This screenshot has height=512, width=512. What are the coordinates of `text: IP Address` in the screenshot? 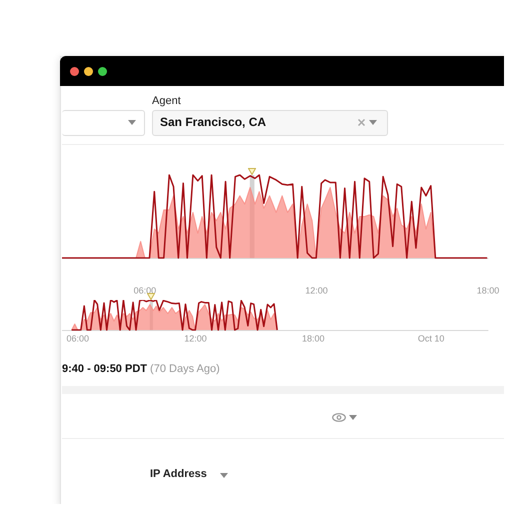 It's located at (178, 474).